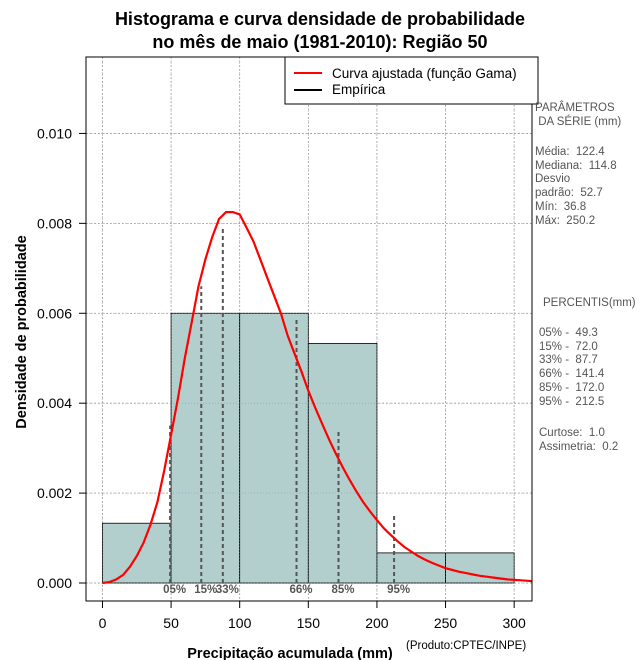  What do you see at coordinates (54, 133) in the screenshot?
I see `y-tick-label: 0.010` at bounding box center [54, 133].